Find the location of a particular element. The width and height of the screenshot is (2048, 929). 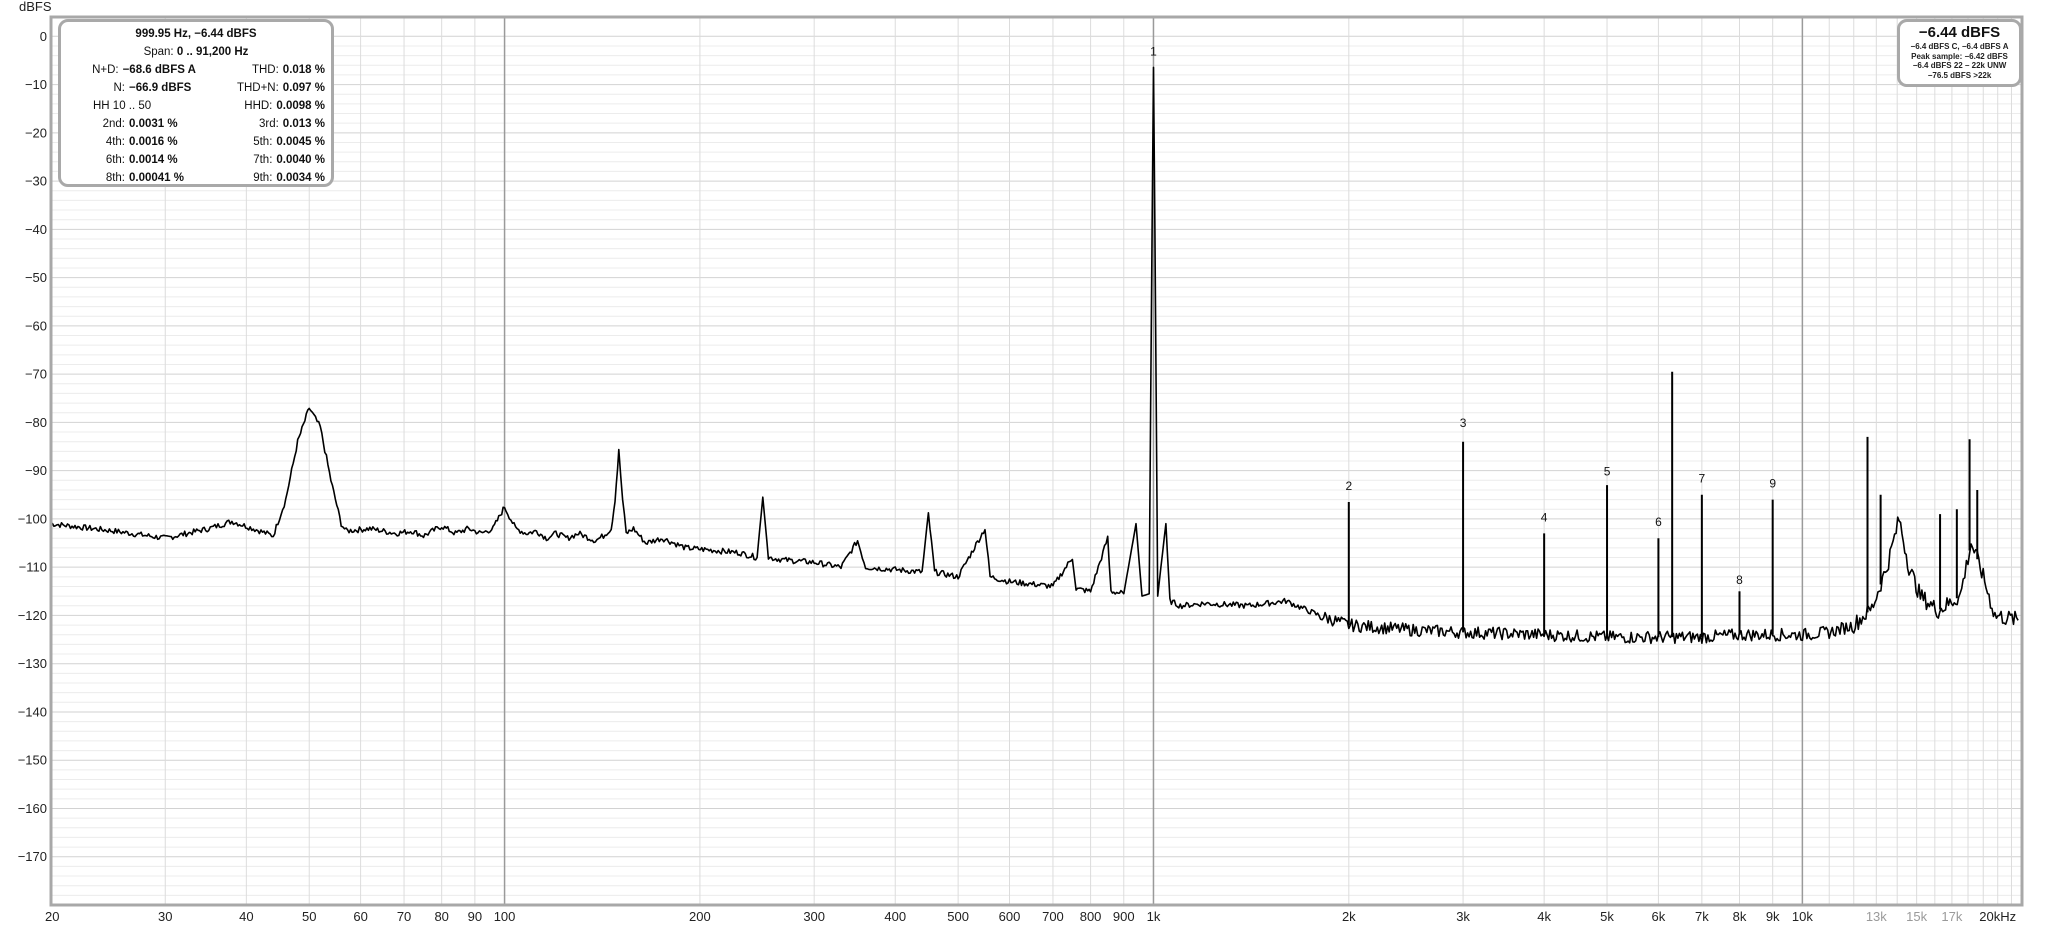

x-tick-label: 90 is located at coordinates (475, 916).